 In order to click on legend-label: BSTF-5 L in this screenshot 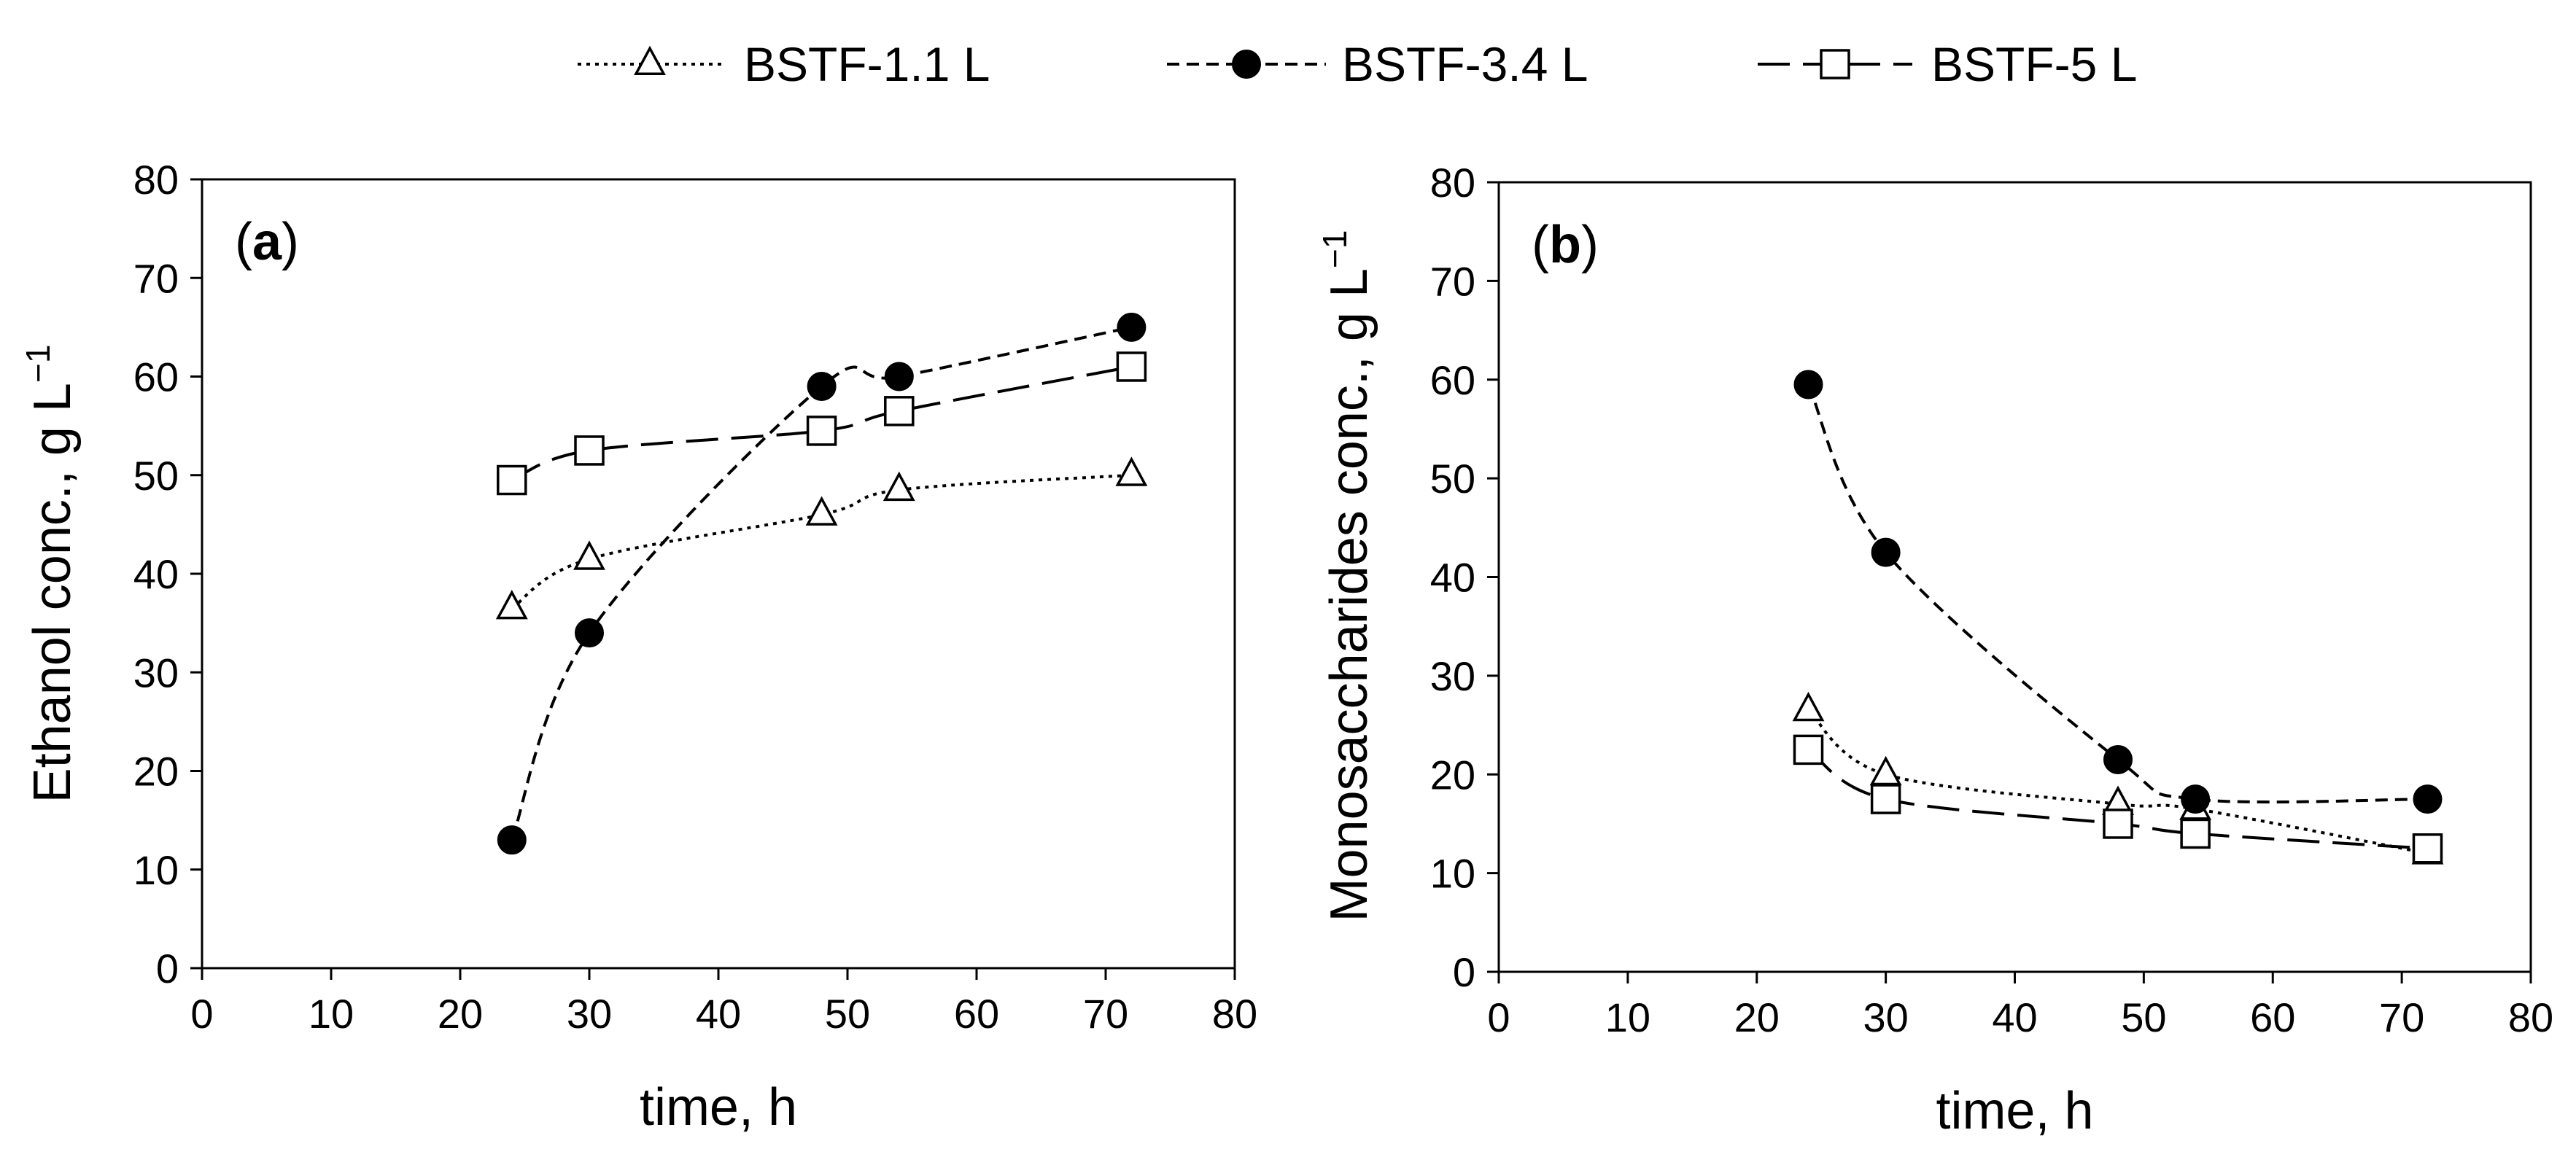, I will do `click(2034, 64)`.